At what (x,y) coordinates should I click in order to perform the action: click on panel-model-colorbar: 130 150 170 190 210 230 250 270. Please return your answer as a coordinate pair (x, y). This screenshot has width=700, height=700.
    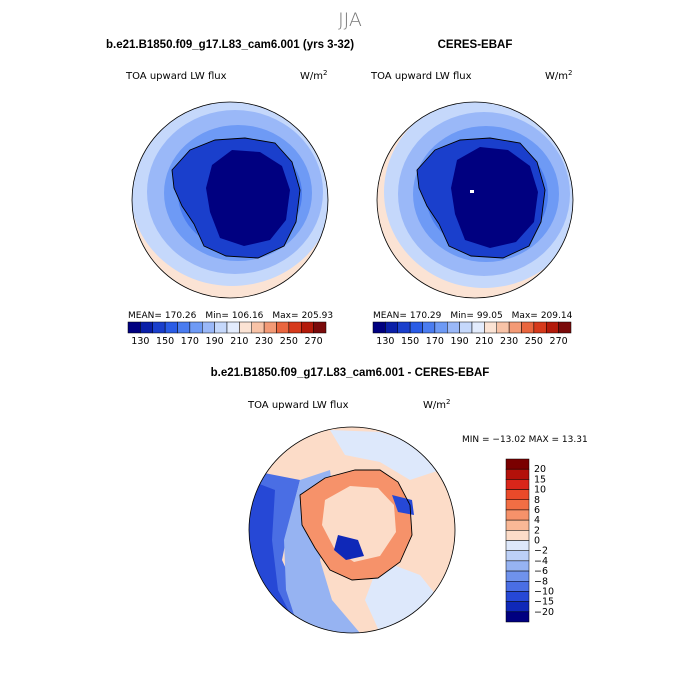
    Looking at the image, I should click on (227, 334).